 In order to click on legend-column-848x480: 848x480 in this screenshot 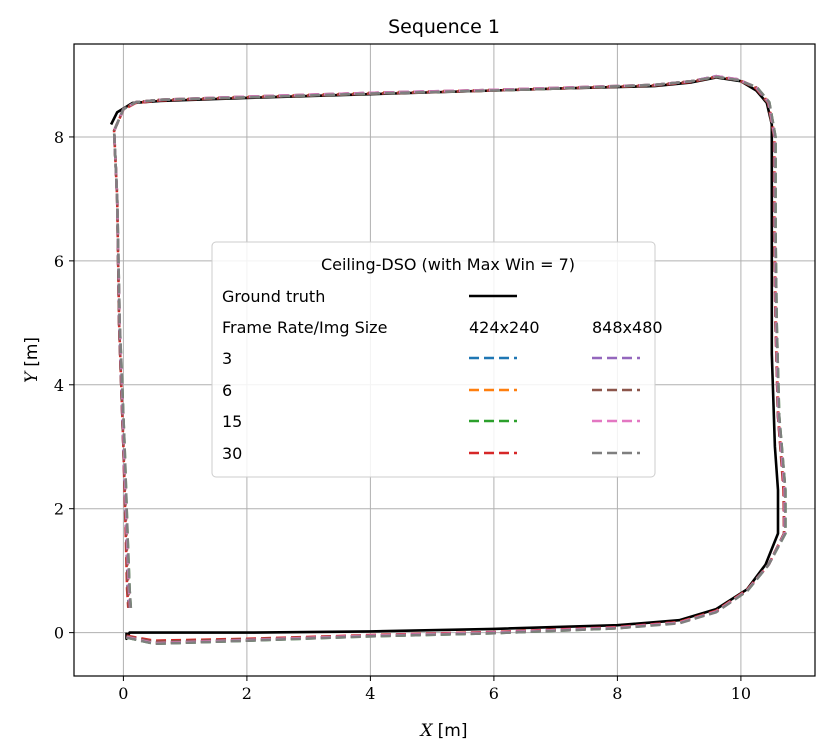, I will do `click(627, 327)`.